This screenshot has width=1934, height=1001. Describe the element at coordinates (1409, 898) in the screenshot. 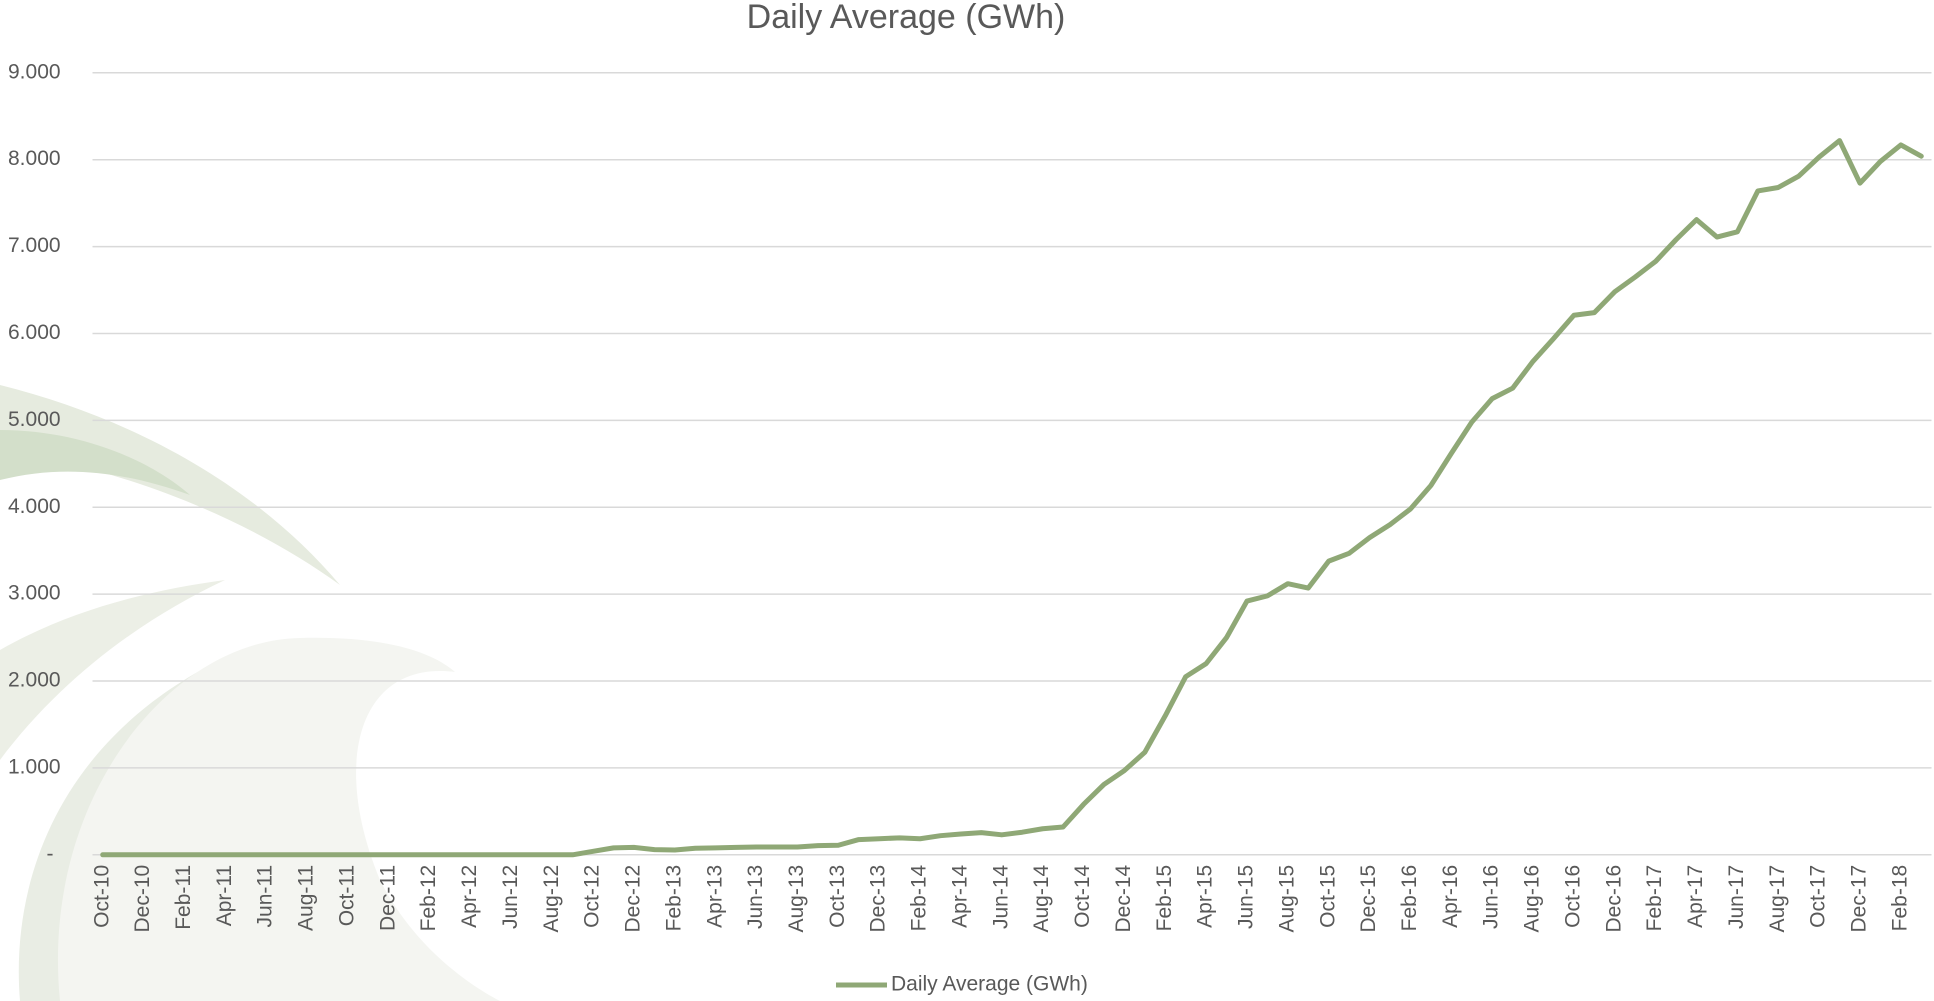

I see `x-tick-label: Feb-16` at that location.